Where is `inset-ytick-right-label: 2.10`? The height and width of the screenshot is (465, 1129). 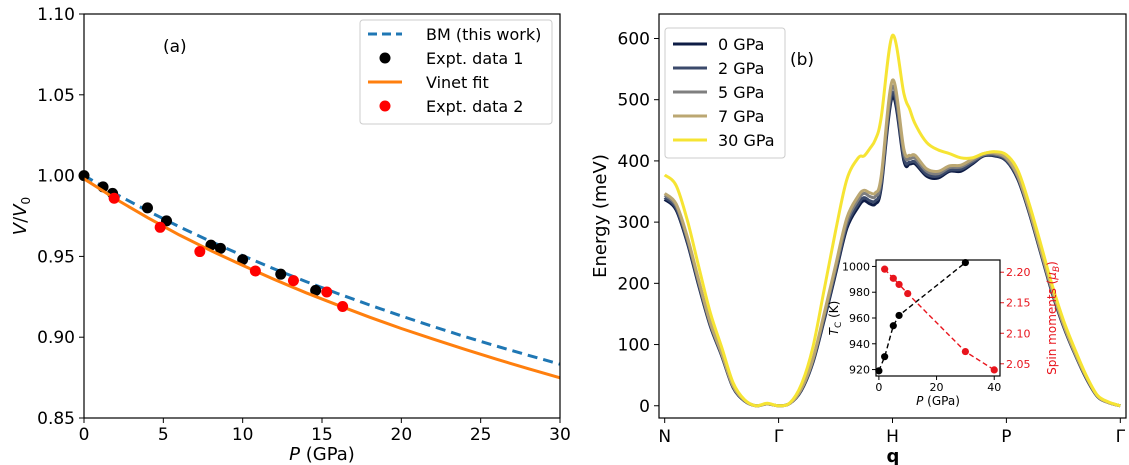
inset-ytick-right-label: 2.10 is located at coordinates (1018, 333).